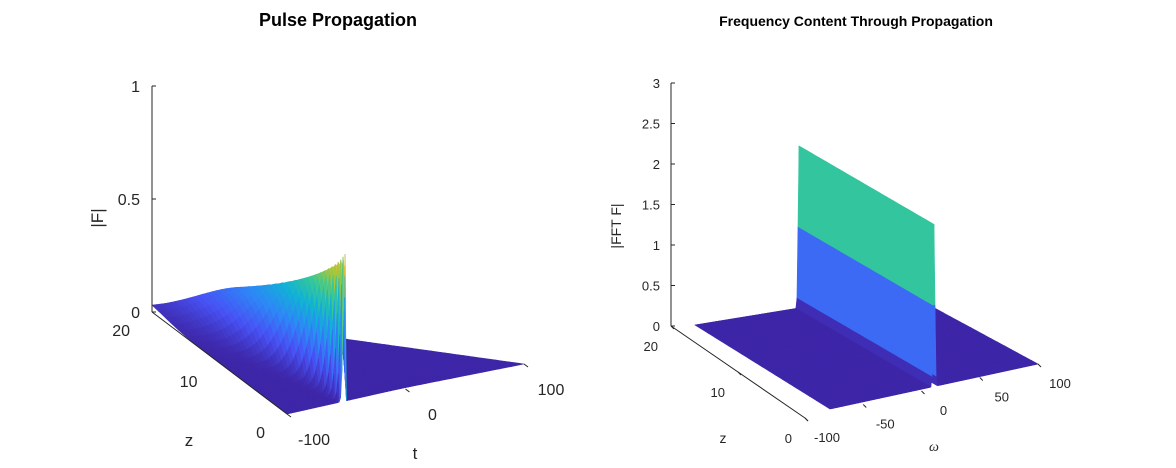  I want to click on left-yaxis-tick-label: 0, so click(260, 433).